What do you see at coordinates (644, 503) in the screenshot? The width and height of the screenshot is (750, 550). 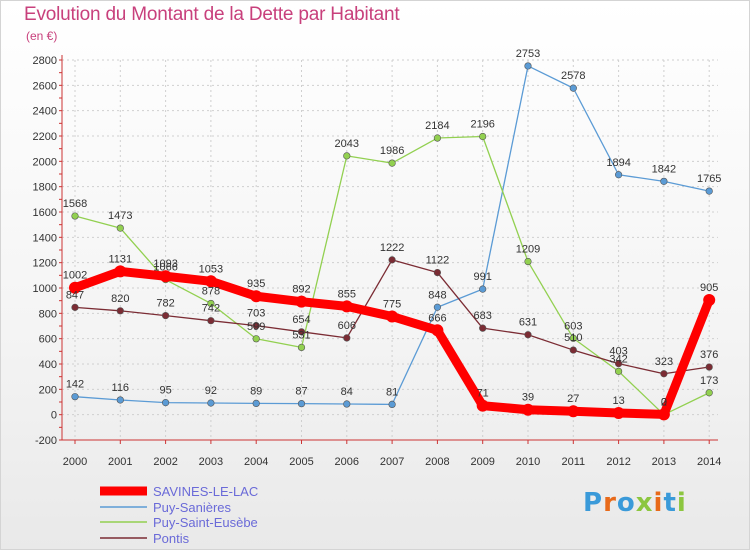 I see `logo-letter: x` at bounding box center [644, 503].